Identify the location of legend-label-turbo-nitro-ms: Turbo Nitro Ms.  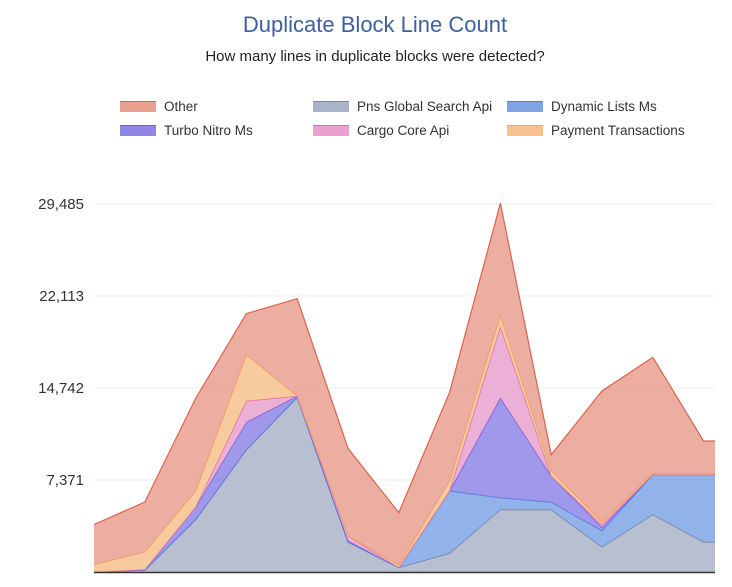
(208, 130).